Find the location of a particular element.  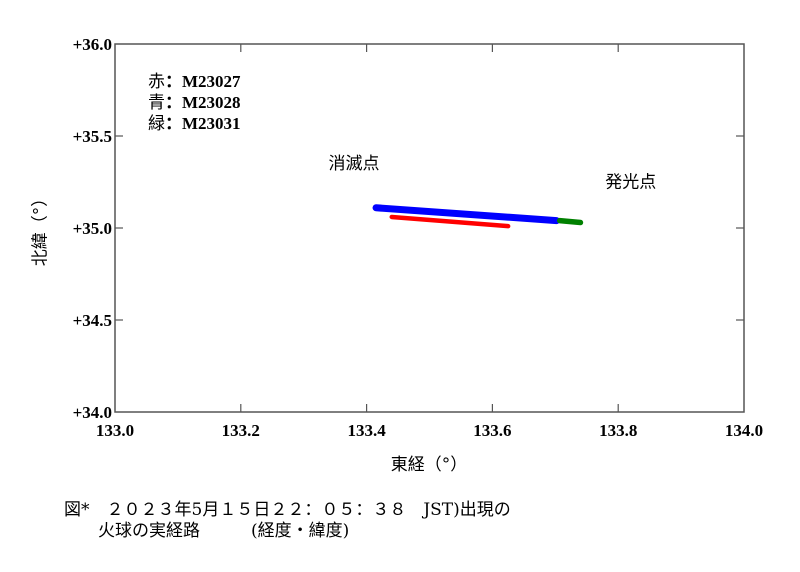

y-tick-label: +34.0 is located at coordinates (92, 412).